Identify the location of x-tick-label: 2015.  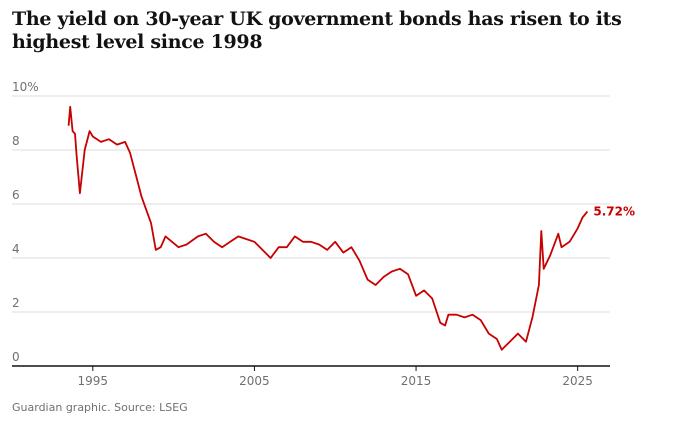
(416, 381).